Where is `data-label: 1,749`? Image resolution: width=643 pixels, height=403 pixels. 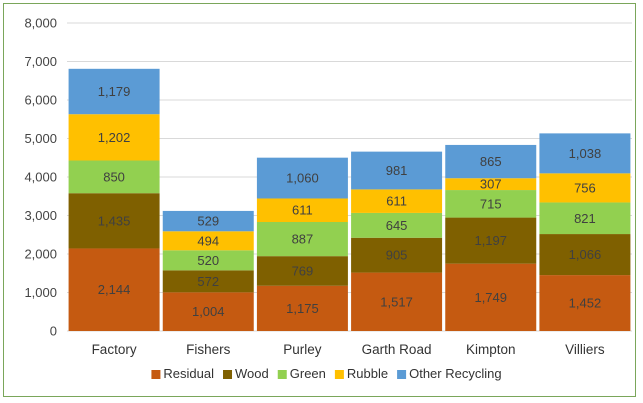 data-label: 1,749 is located at coordinates (490, 297).